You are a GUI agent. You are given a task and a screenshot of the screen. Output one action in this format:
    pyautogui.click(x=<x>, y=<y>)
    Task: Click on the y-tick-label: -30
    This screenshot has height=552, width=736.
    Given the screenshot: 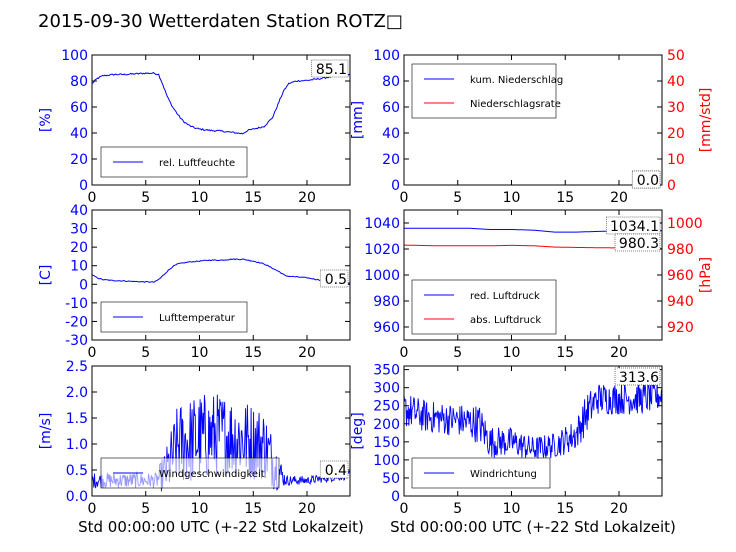 What is the action you would take?
    pyautogui.click(x=76, y=341)
    